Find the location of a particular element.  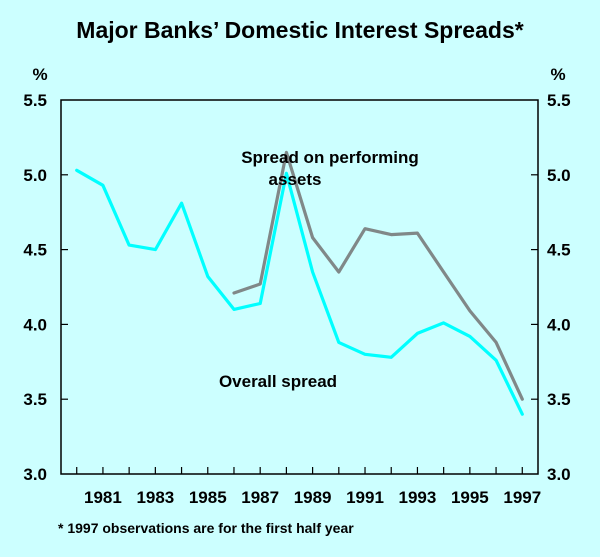

left-tick-label: 4.5 is located at coordinates (35, 250).